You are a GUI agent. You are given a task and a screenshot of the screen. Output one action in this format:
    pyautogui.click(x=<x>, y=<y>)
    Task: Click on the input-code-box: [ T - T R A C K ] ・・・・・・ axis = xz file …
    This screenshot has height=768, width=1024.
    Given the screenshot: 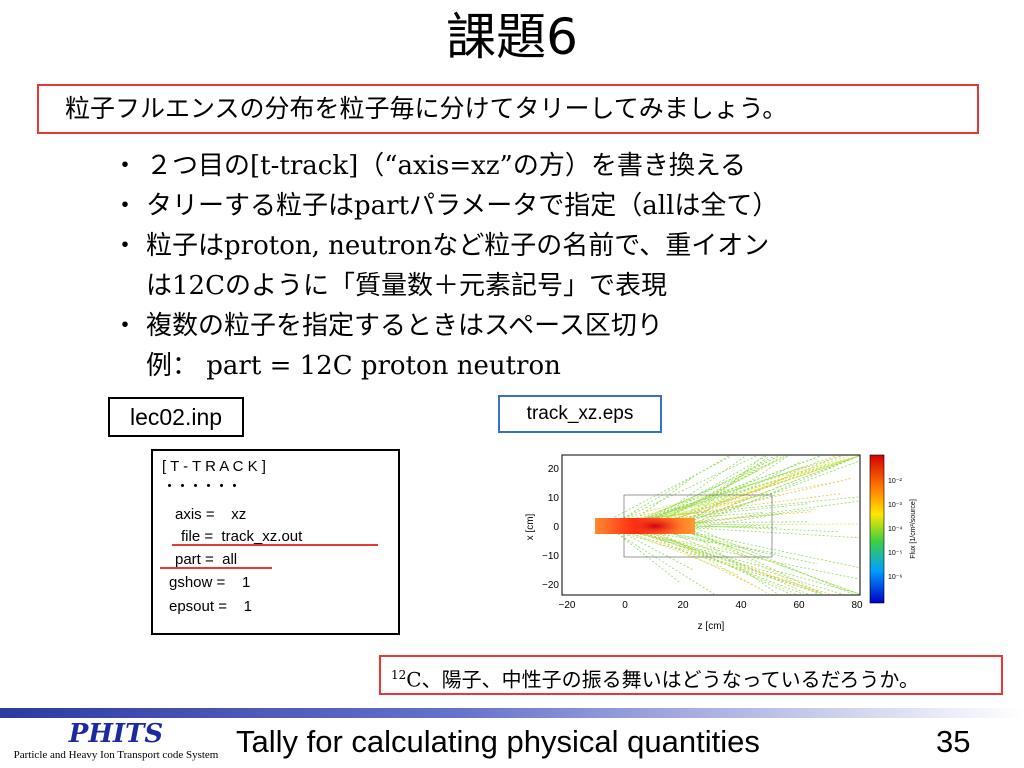 What is the action you would take?
    pyautogui.click(x=275, y=542)
    